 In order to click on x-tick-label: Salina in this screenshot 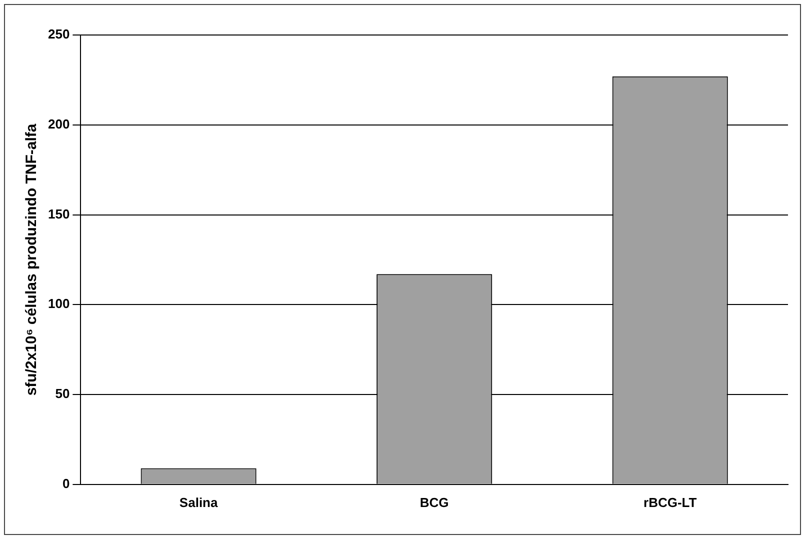, I will do `click(198, 502)`.